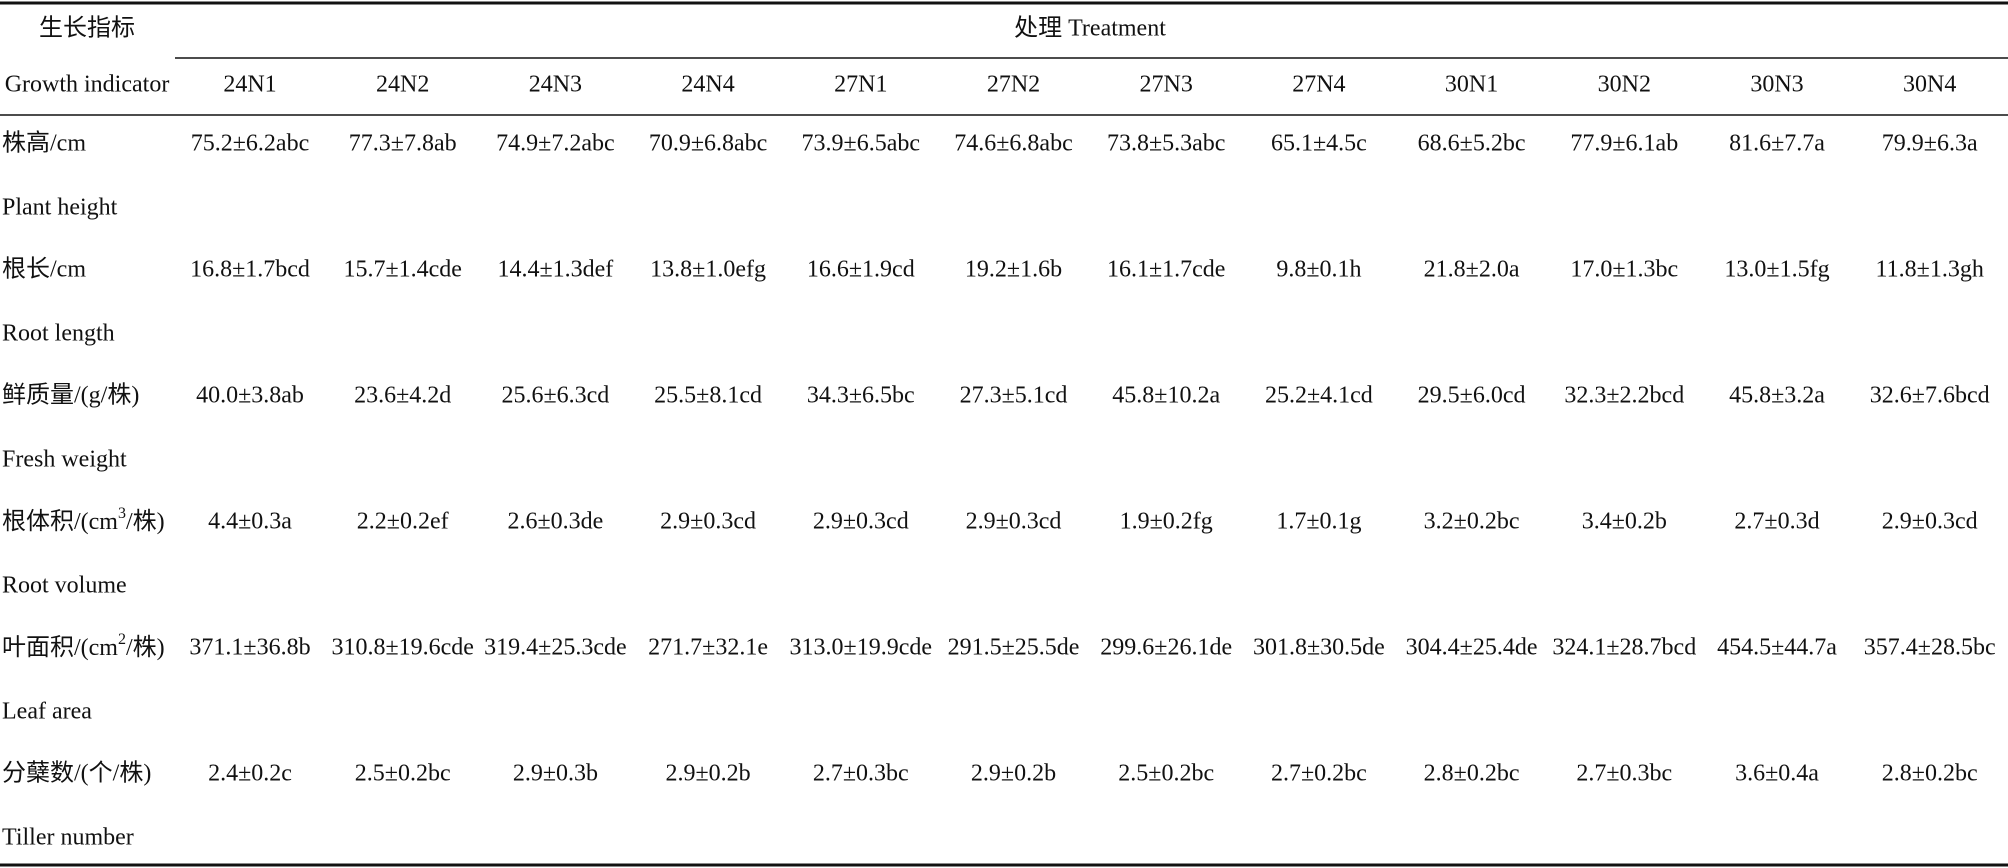  What do you see at coordinates (1624, 522) in the screenshot?
I see `table-cell: 3.4±0.2b` at bounding box center [1624, 522].